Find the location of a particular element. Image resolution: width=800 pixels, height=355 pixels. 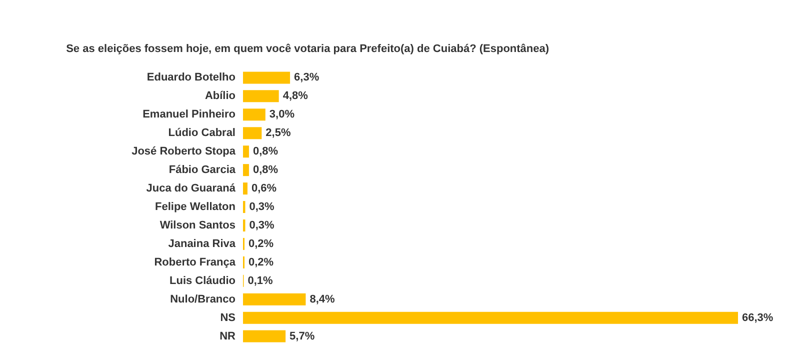

y-tick-label: Fábio Garcia is located at coordinates (202, 170).